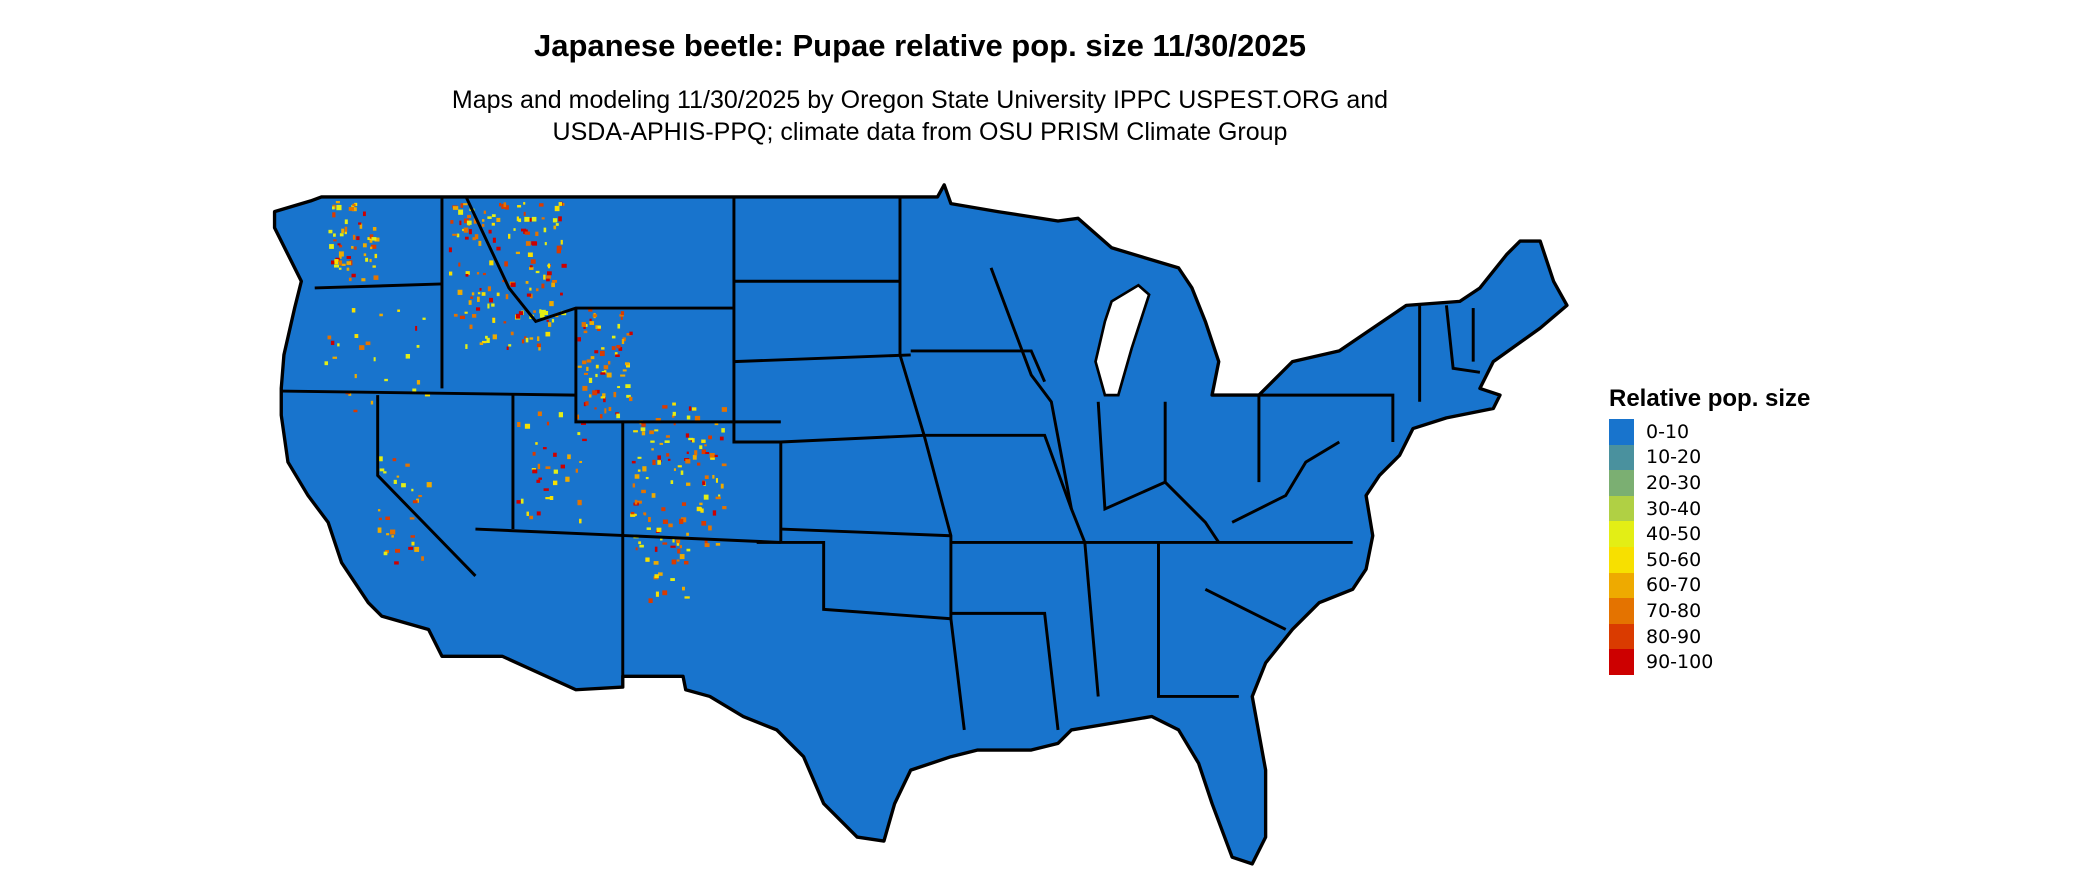 Image resolution: width=2100 pixels, height=892 pixels. I want to click on legend-item: 40-50, so click(1709, 534).